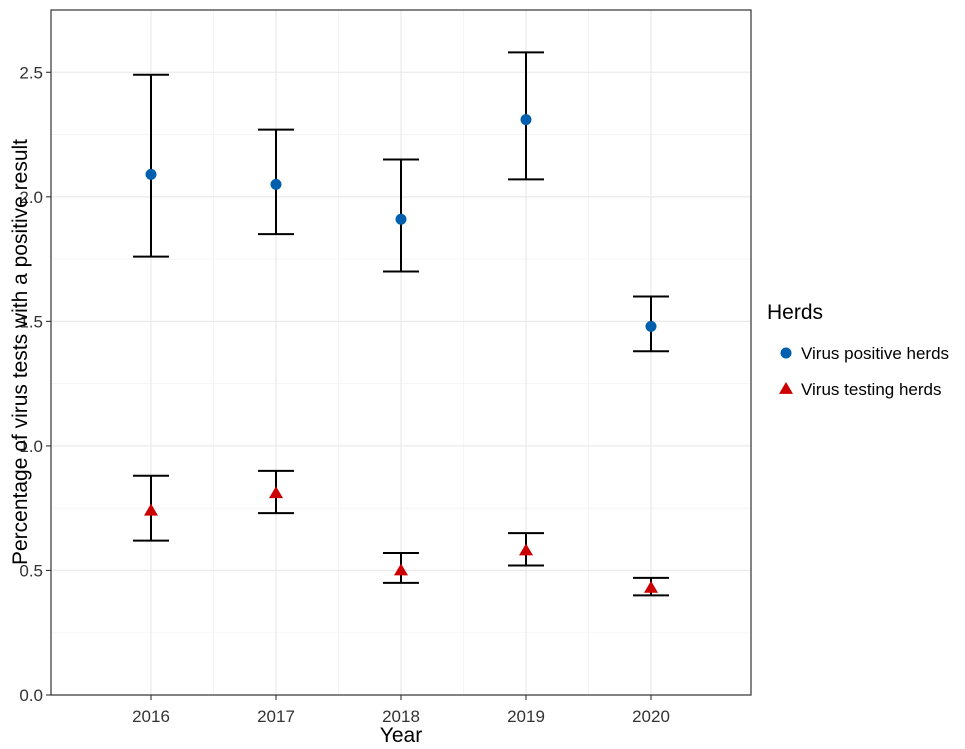 This screenshot has height=749, width=965. What do you see at coordinates (31, 72) in the screenshot?
I see `y-tick-label: 2.5` at bounding box center [31, 72].